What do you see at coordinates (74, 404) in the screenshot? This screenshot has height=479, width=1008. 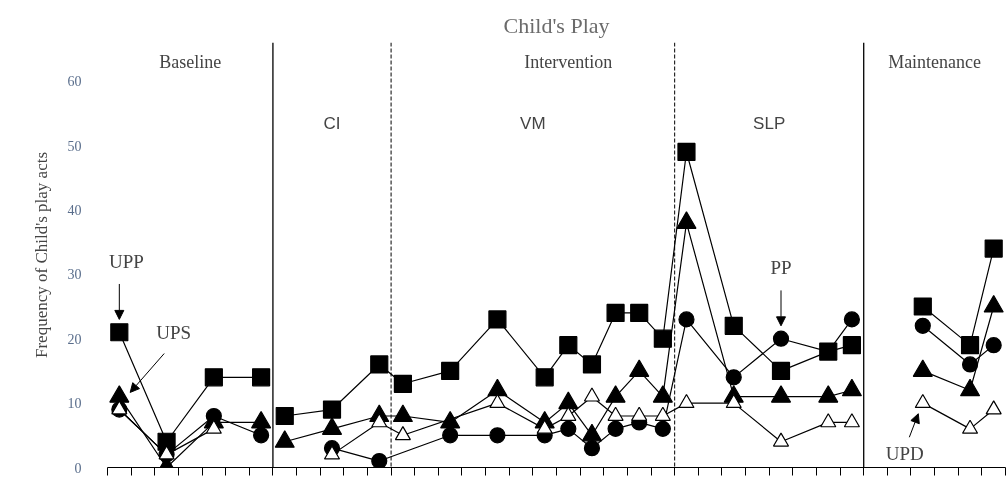 I see `y-tick-label: 10` at bounding box center [74, 404].